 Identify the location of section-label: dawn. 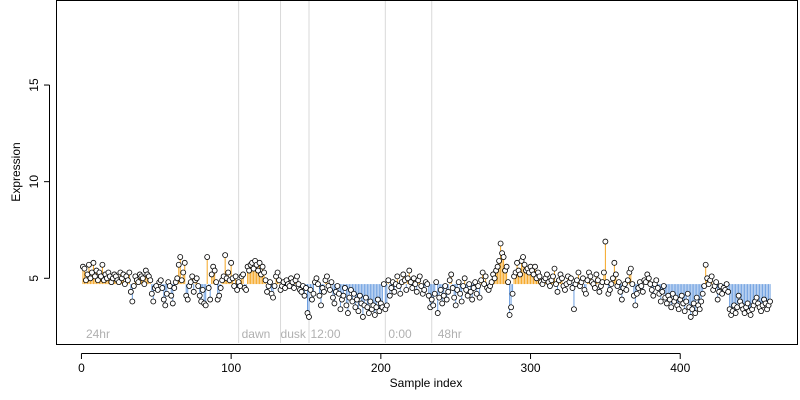
(256, 334).